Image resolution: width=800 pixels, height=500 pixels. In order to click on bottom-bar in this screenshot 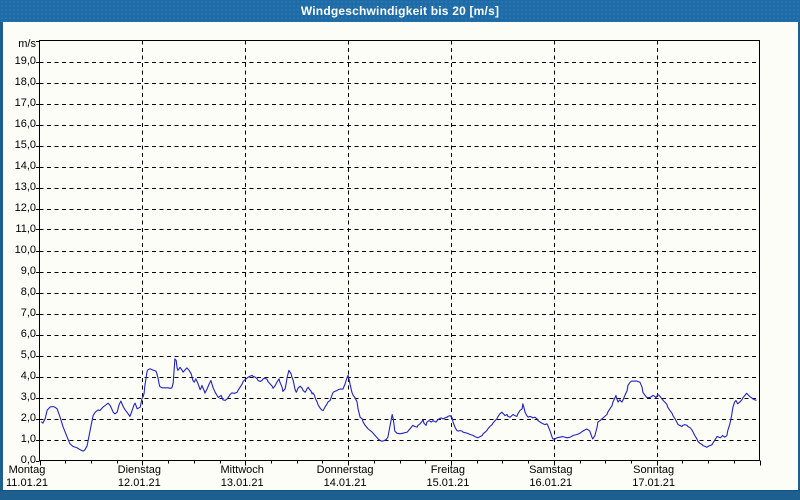, I will do `click(400, 495)`.